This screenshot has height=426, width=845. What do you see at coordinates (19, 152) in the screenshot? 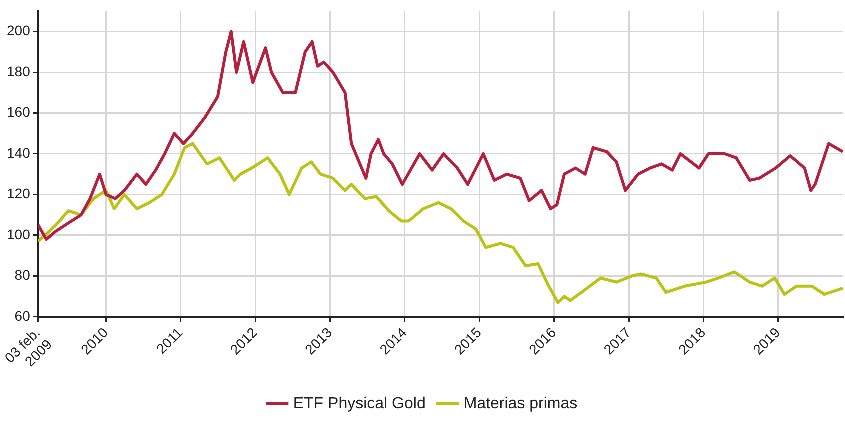
I see `y-tick-label: 140` at bounding box center [19, 152].